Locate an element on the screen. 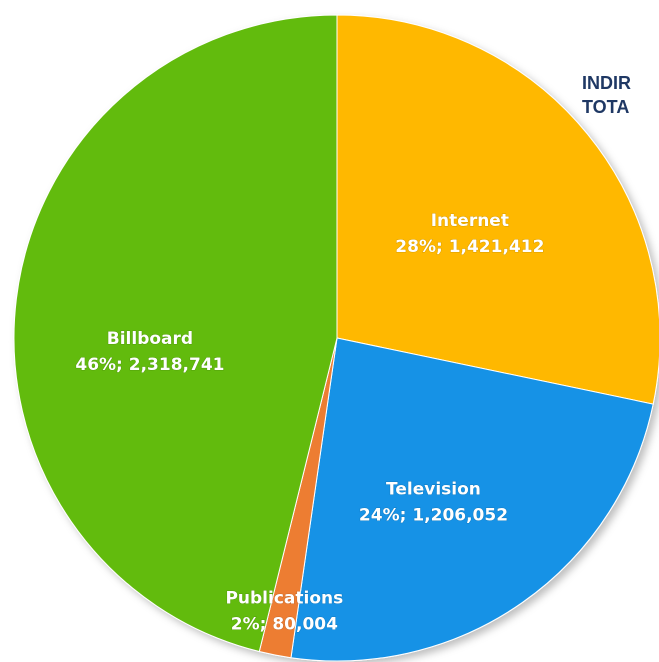  chart-title-line-1: INDIR is located at coordinates (606, 83).